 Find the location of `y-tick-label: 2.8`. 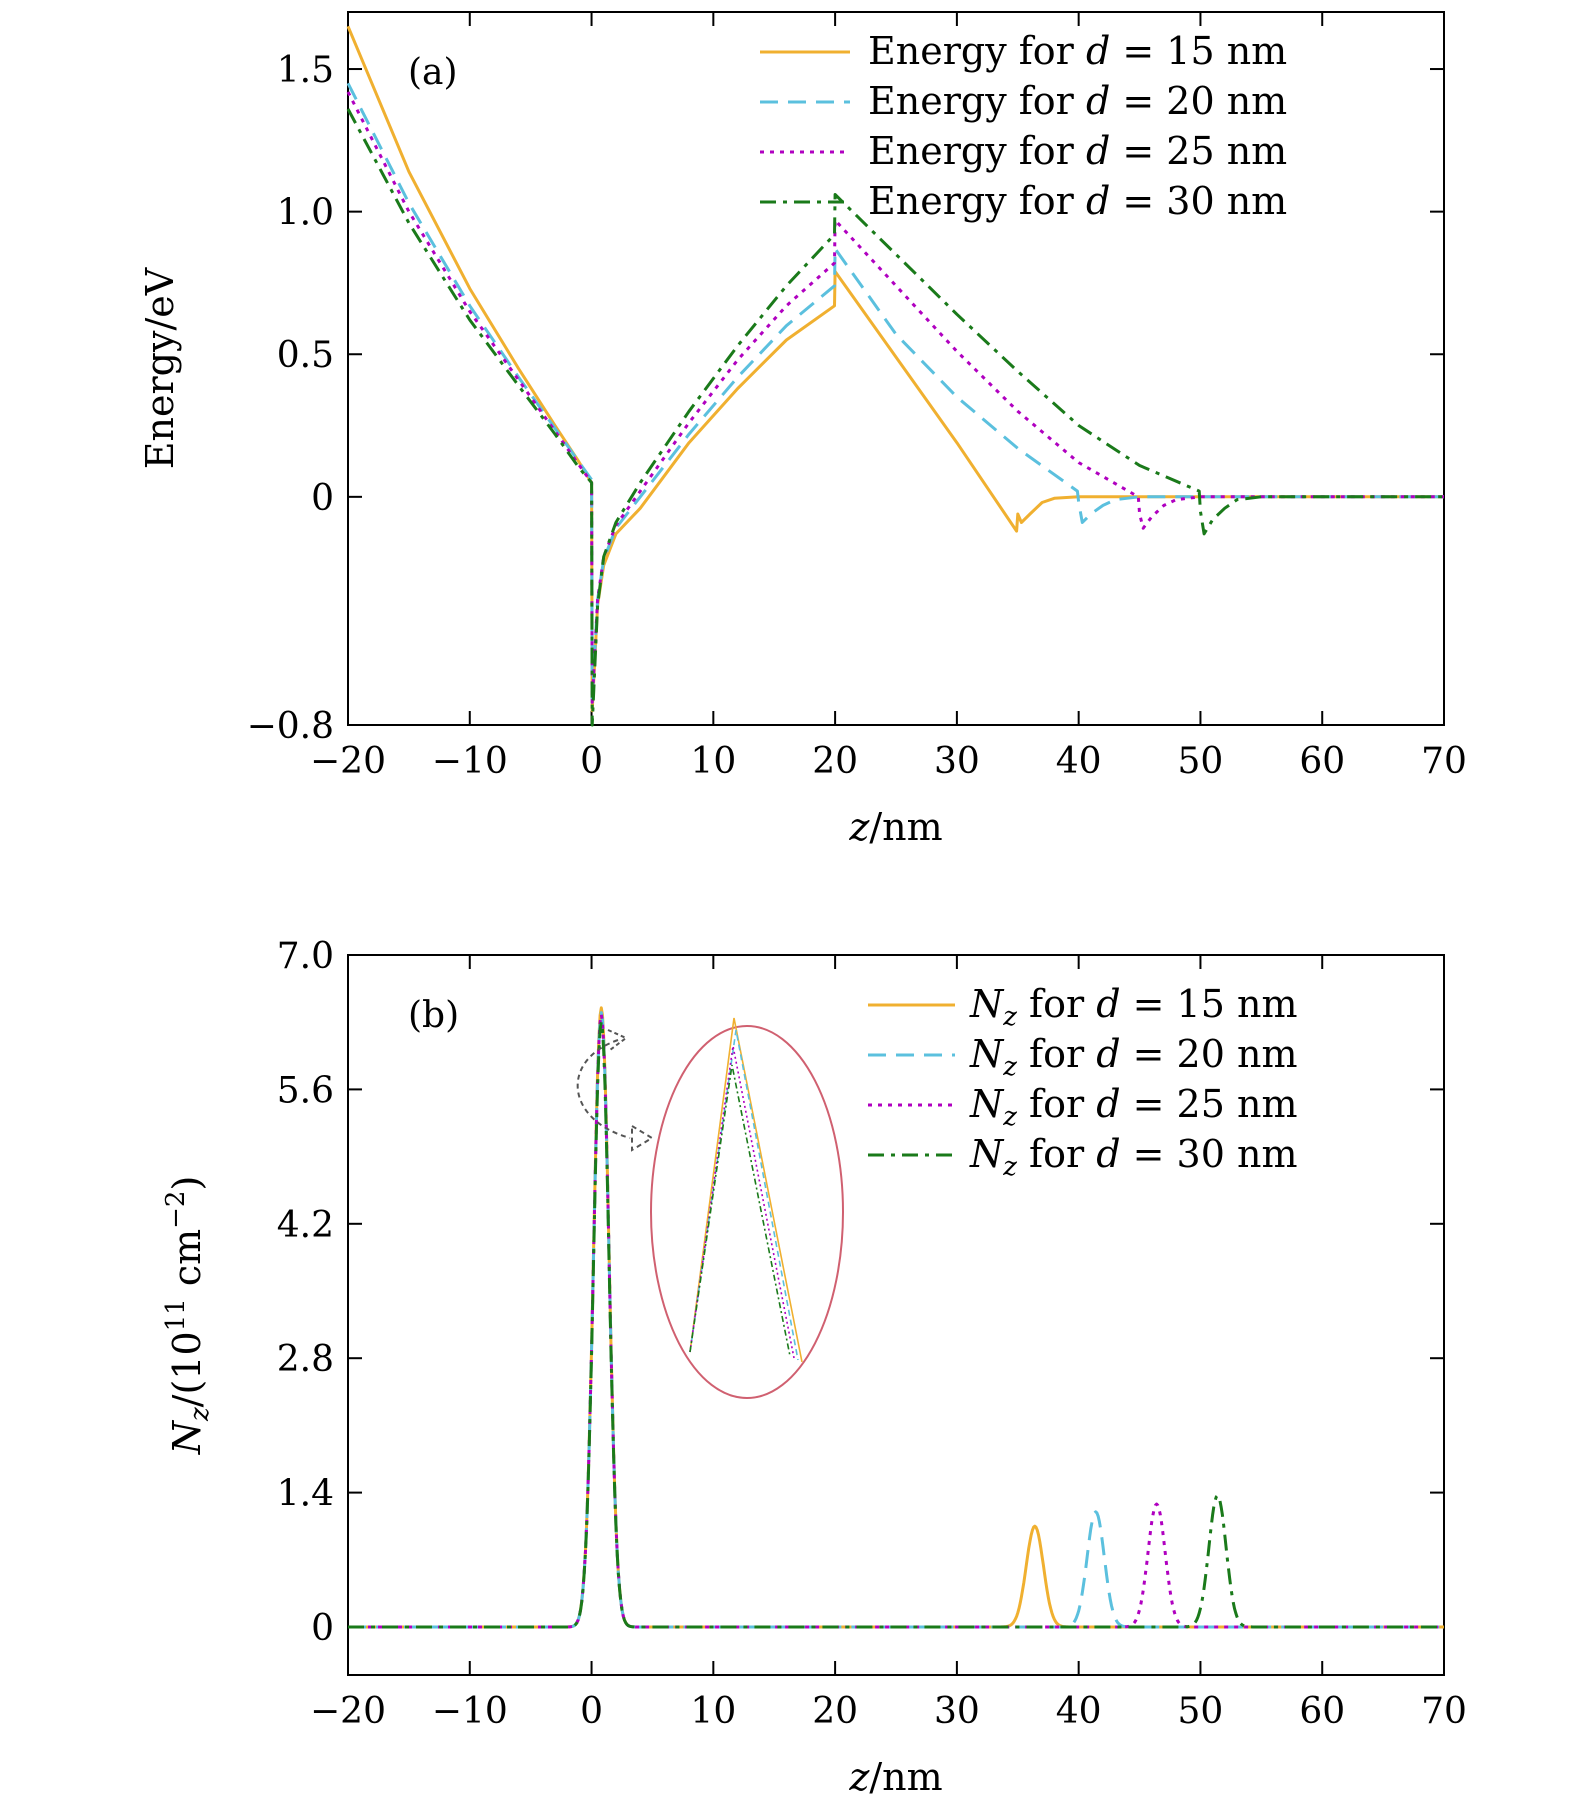

y-tick-label: 2.8 is located at coordinates (305, 1359).